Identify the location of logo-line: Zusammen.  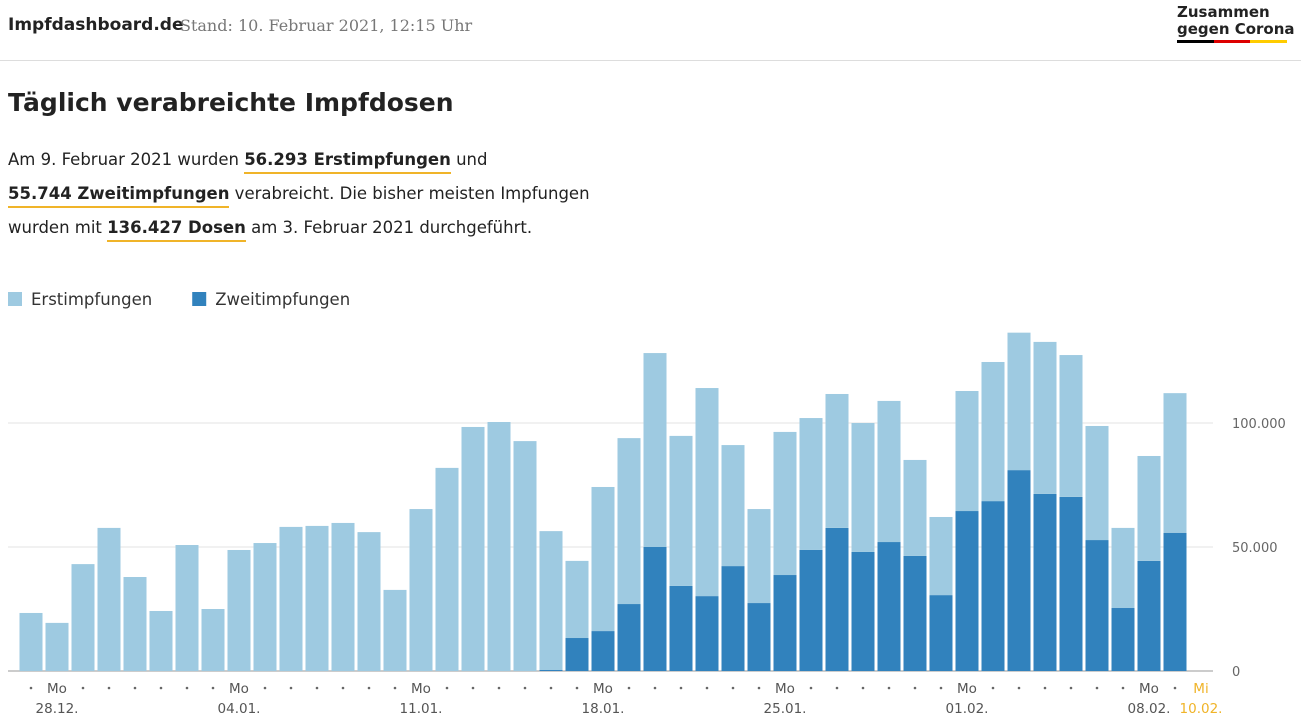
(1223, 12).